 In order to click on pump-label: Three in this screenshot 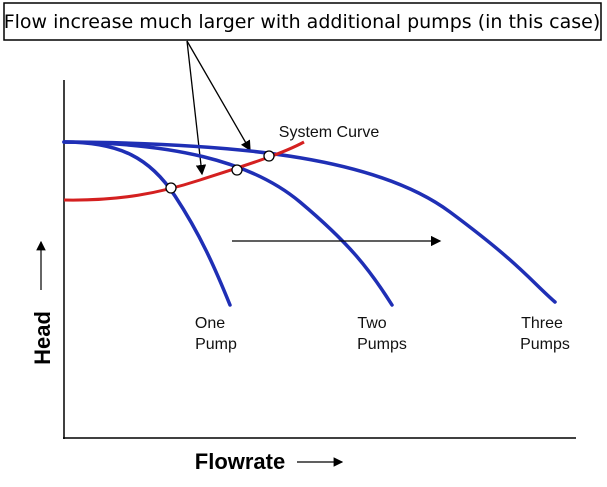, I will do `click(542, 323)`.